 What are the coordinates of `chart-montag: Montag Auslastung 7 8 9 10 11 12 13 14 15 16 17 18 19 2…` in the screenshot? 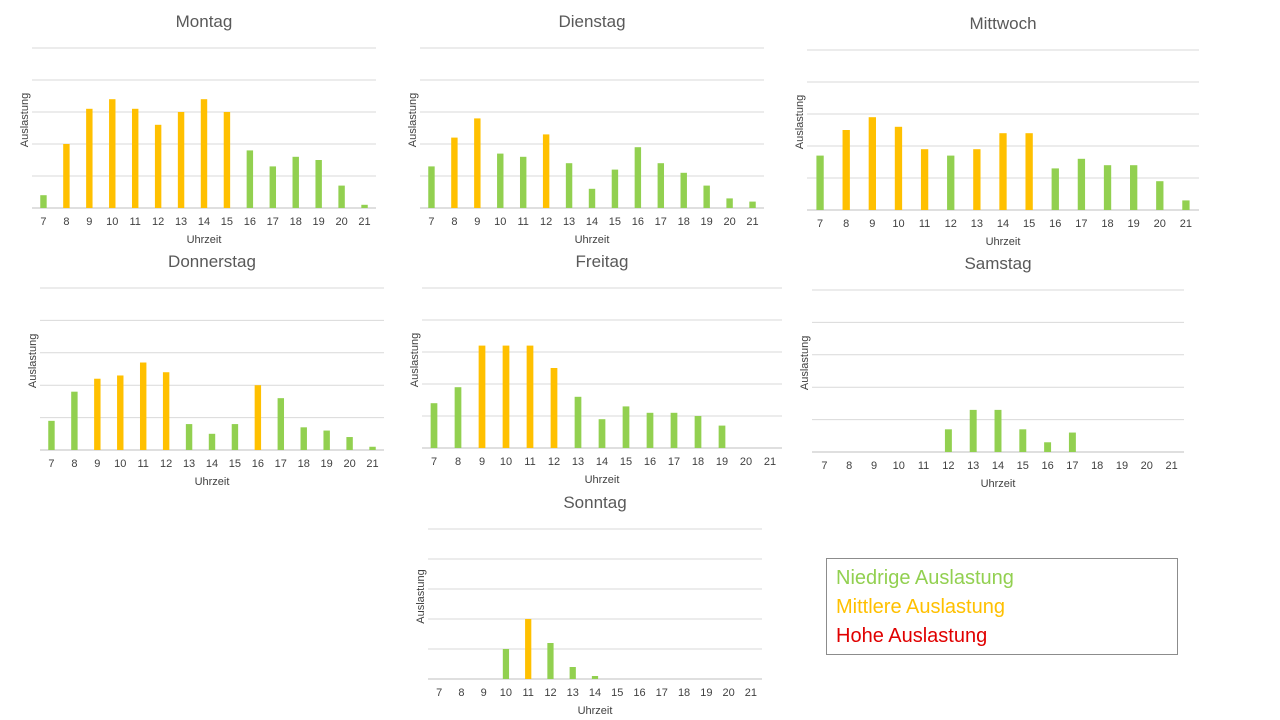 It's located at (200, 127).